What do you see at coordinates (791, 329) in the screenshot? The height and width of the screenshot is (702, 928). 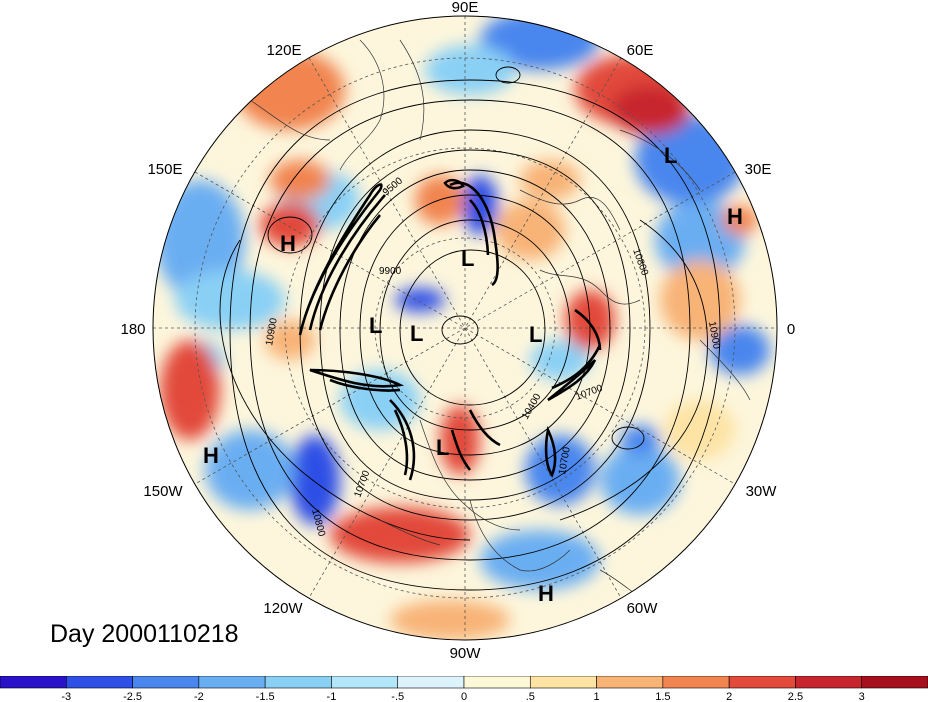 I see `longitude-label-0: 0` at bounding box center [791, 329].